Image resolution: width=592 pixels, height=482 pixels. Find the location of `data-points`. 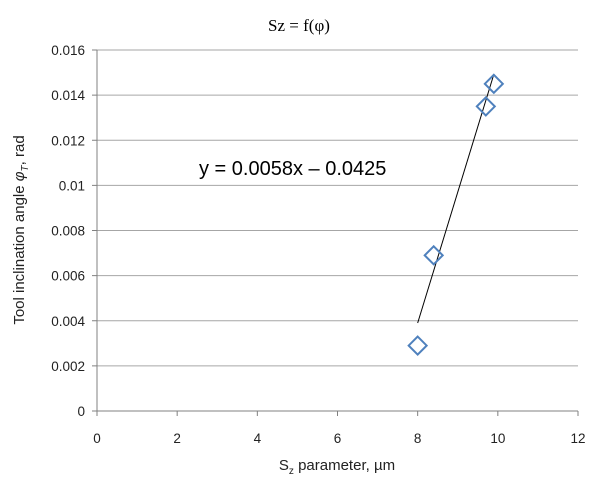

data-points is located at coordinates (456, 214).